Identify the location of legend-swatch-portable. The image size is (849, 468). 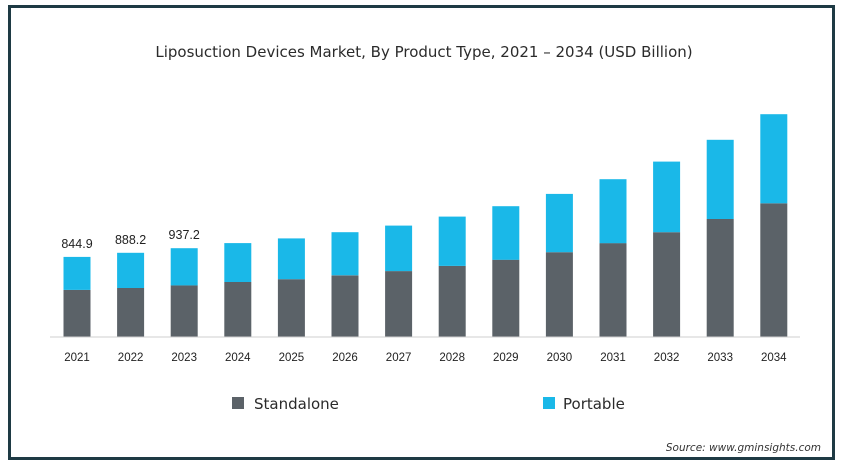
(549, 403).